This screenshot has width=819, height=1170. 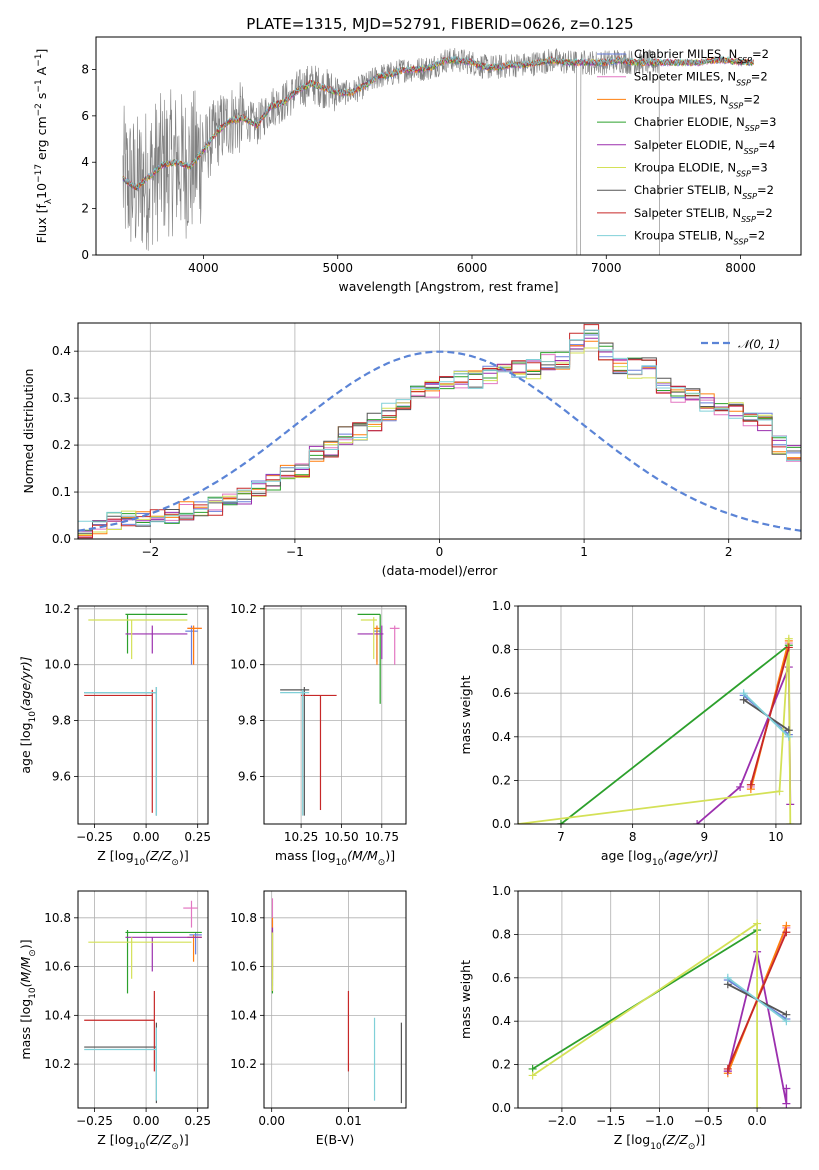 What do you see at coordinates (684, 236) in the screenshot?
I see `legend-label-part: Kroupa STELIB, N` at bounding box center [684, 236].